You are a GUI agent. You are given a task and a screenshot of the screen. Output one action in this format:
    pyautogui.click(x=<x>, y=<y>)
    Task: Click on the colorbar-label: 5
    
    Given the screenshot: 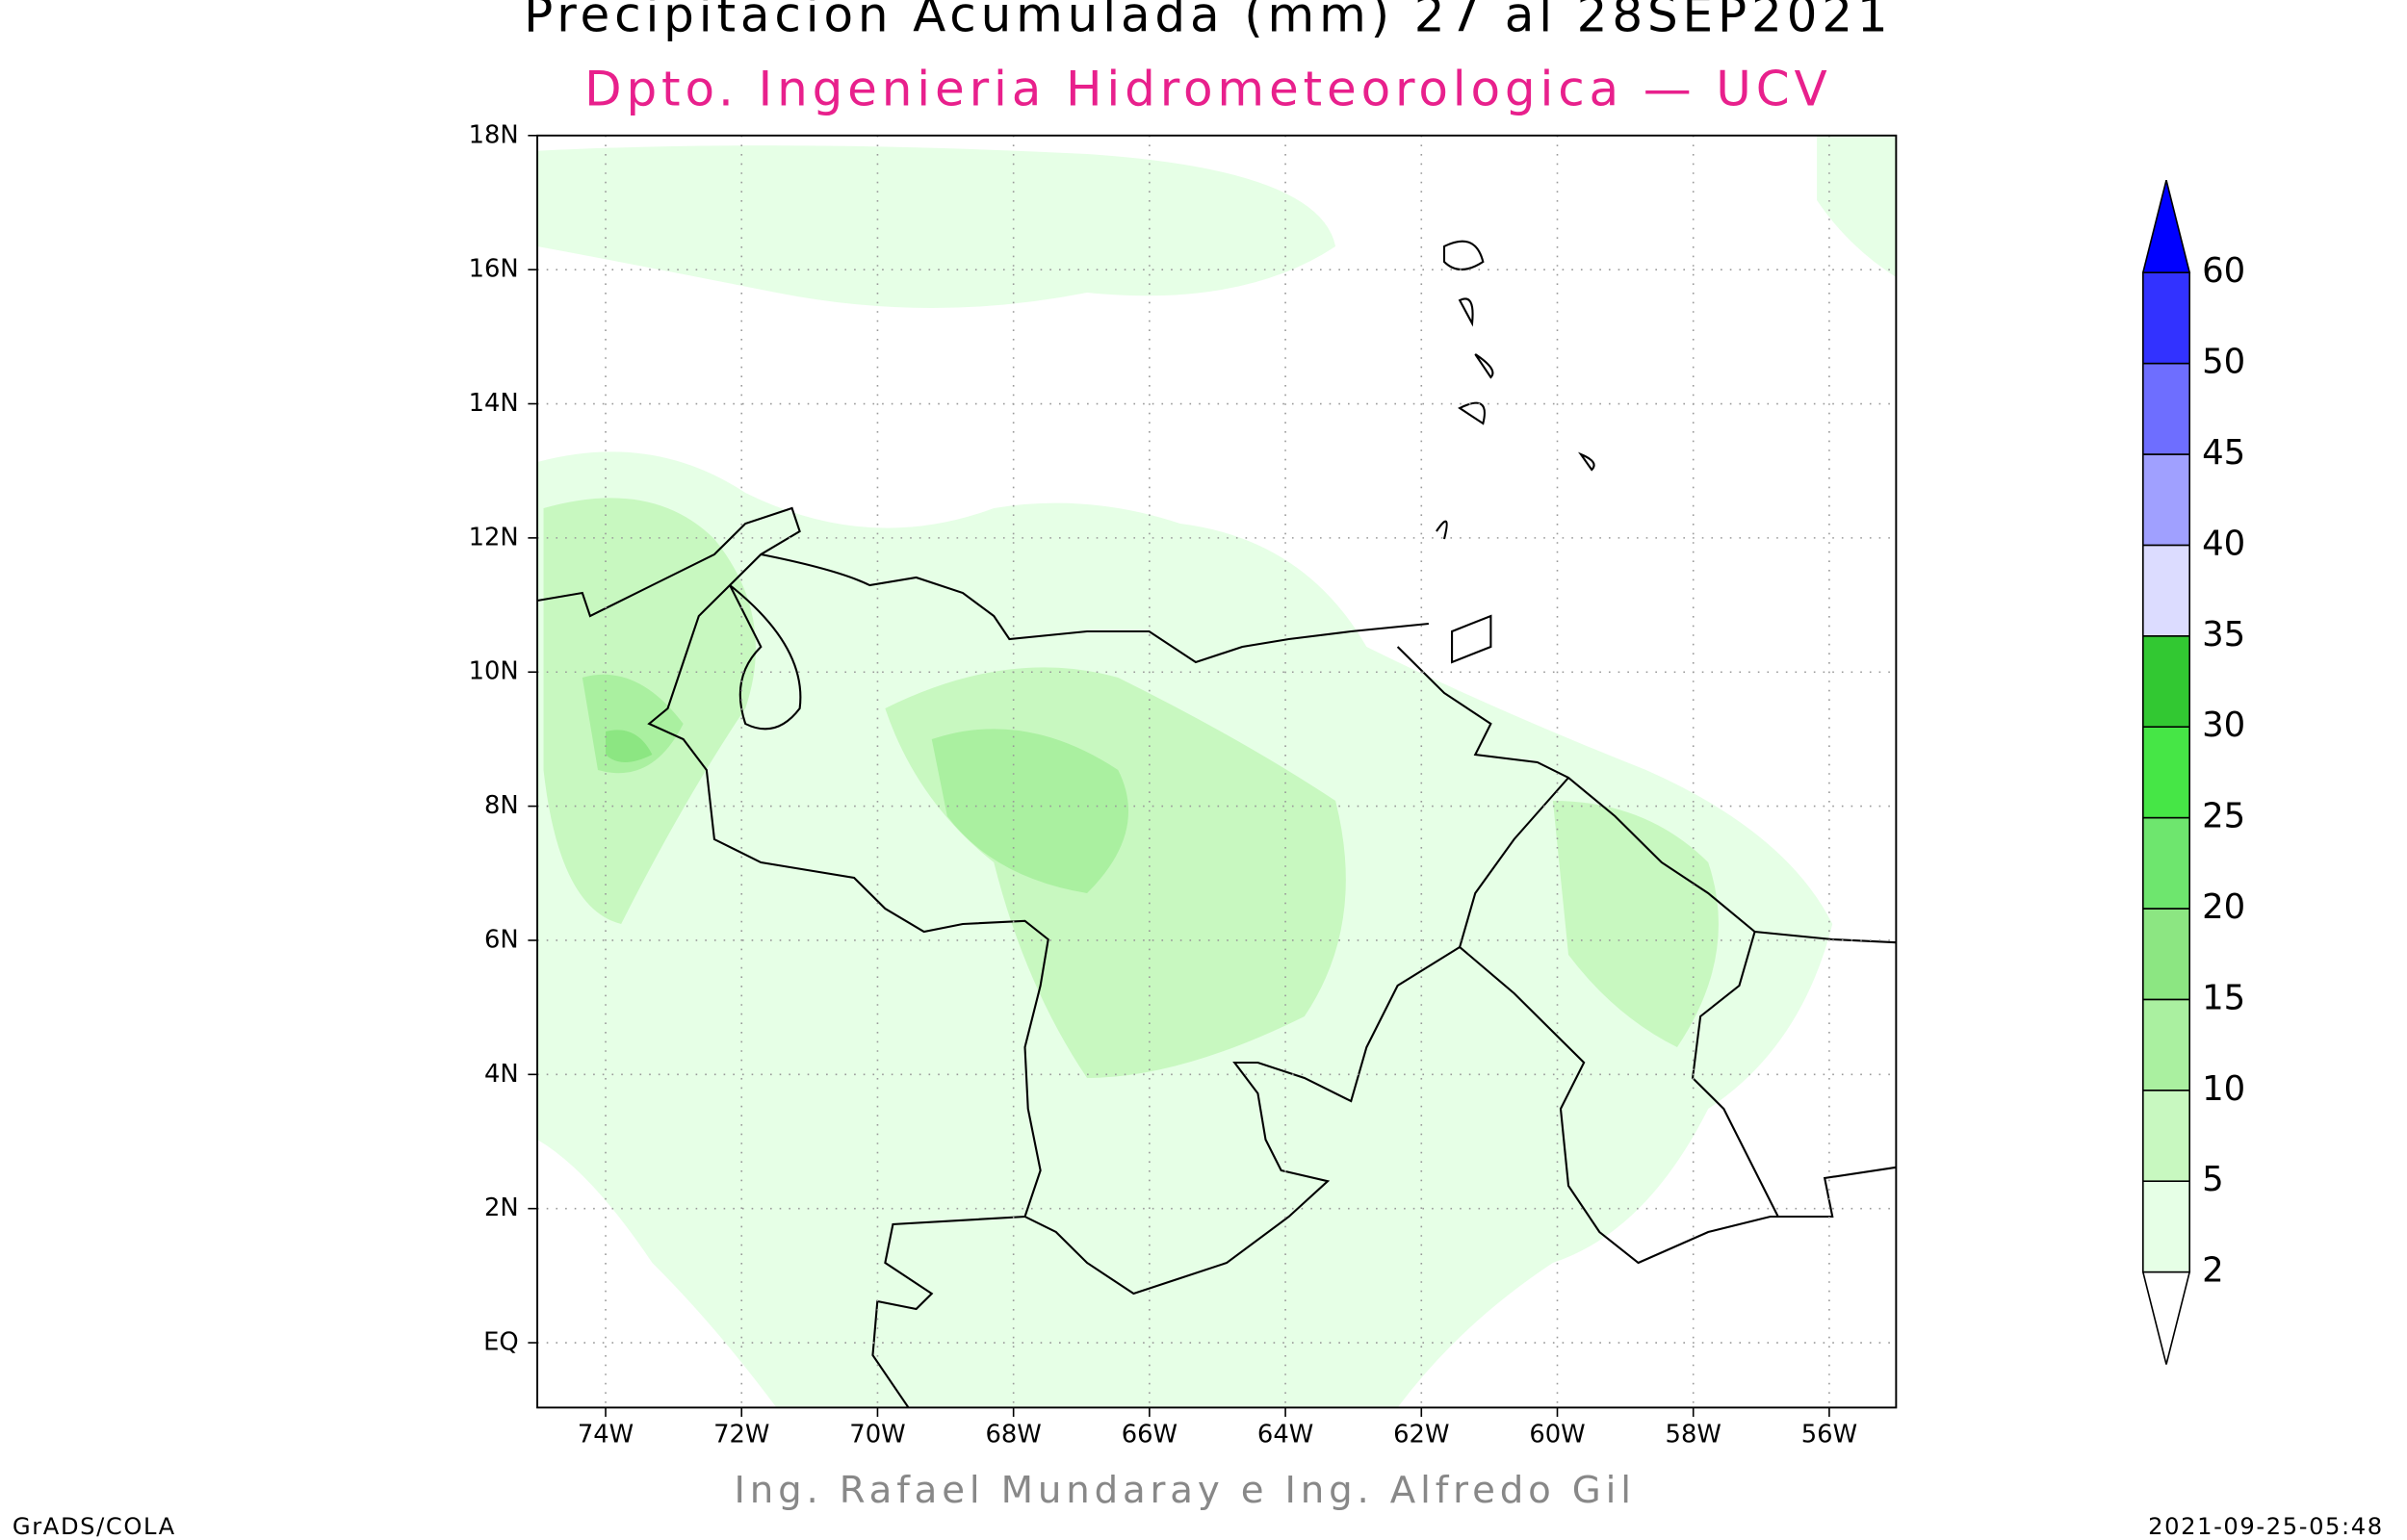 What is the action you would take?
    pyautogui.click(x=2213, y=1179)
    